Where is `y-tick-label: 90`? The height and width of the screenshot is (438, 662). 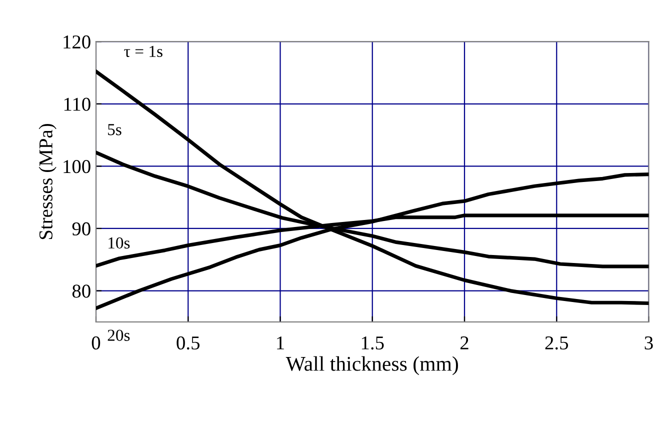 y-tick-label: 90 is located at coordinates (81, 229).